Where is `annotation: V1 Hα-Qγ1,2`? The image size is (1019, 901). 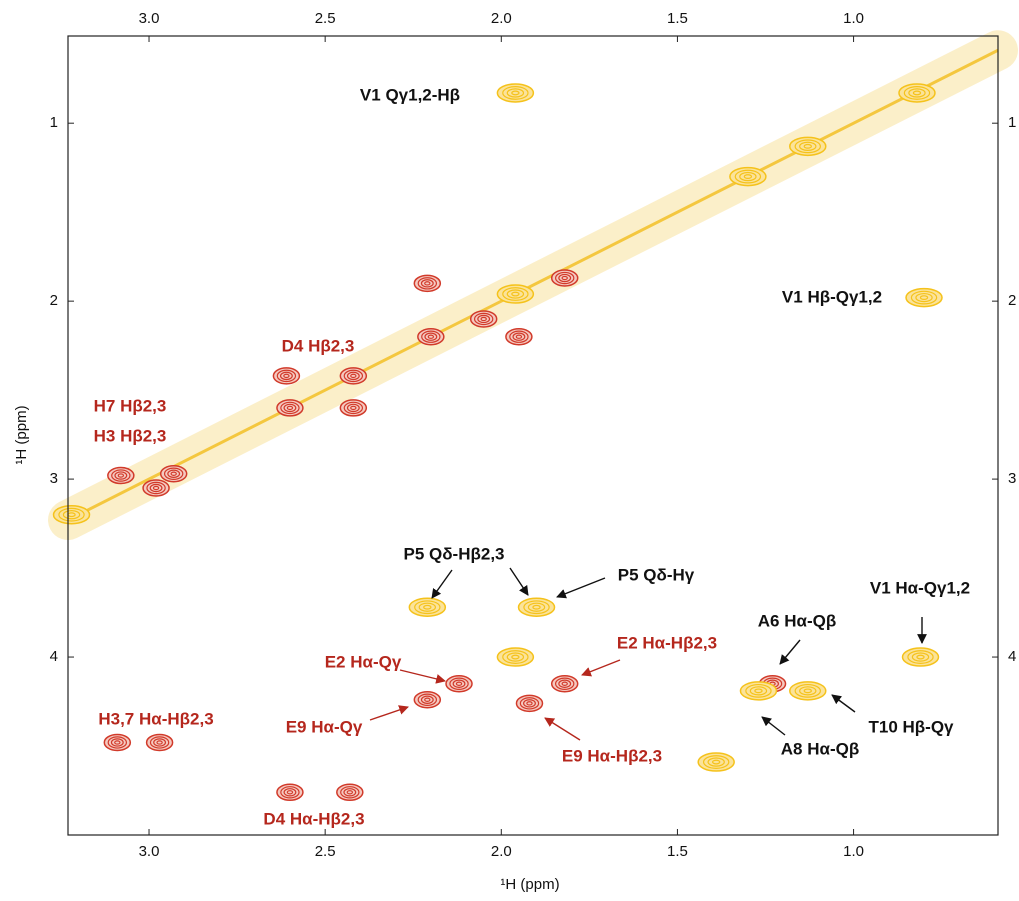
annotation: V1 Hα-Qγ1,2 is located at coordinates (920, 587).